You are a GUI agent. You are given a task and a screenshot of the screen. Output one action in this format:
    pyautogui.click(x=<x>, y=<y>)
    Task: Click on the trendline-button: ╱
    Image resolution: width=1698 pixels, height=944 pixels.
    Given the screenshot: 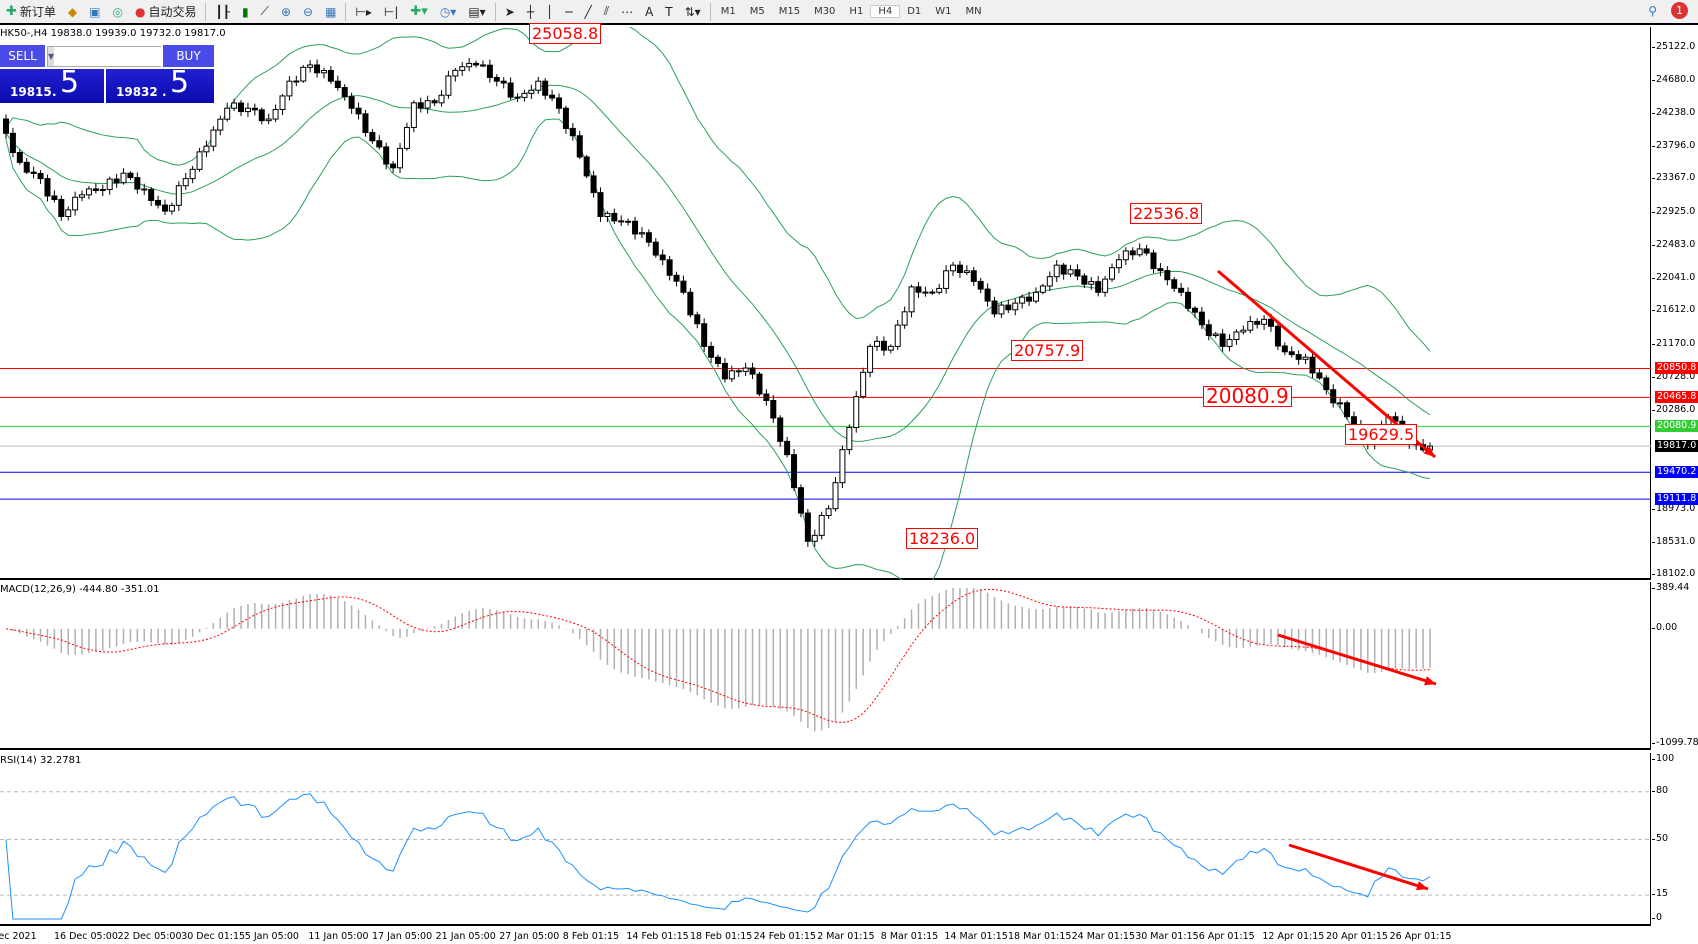 What is the action you would take?
    pyautogui.click(x=587, y=12)
    